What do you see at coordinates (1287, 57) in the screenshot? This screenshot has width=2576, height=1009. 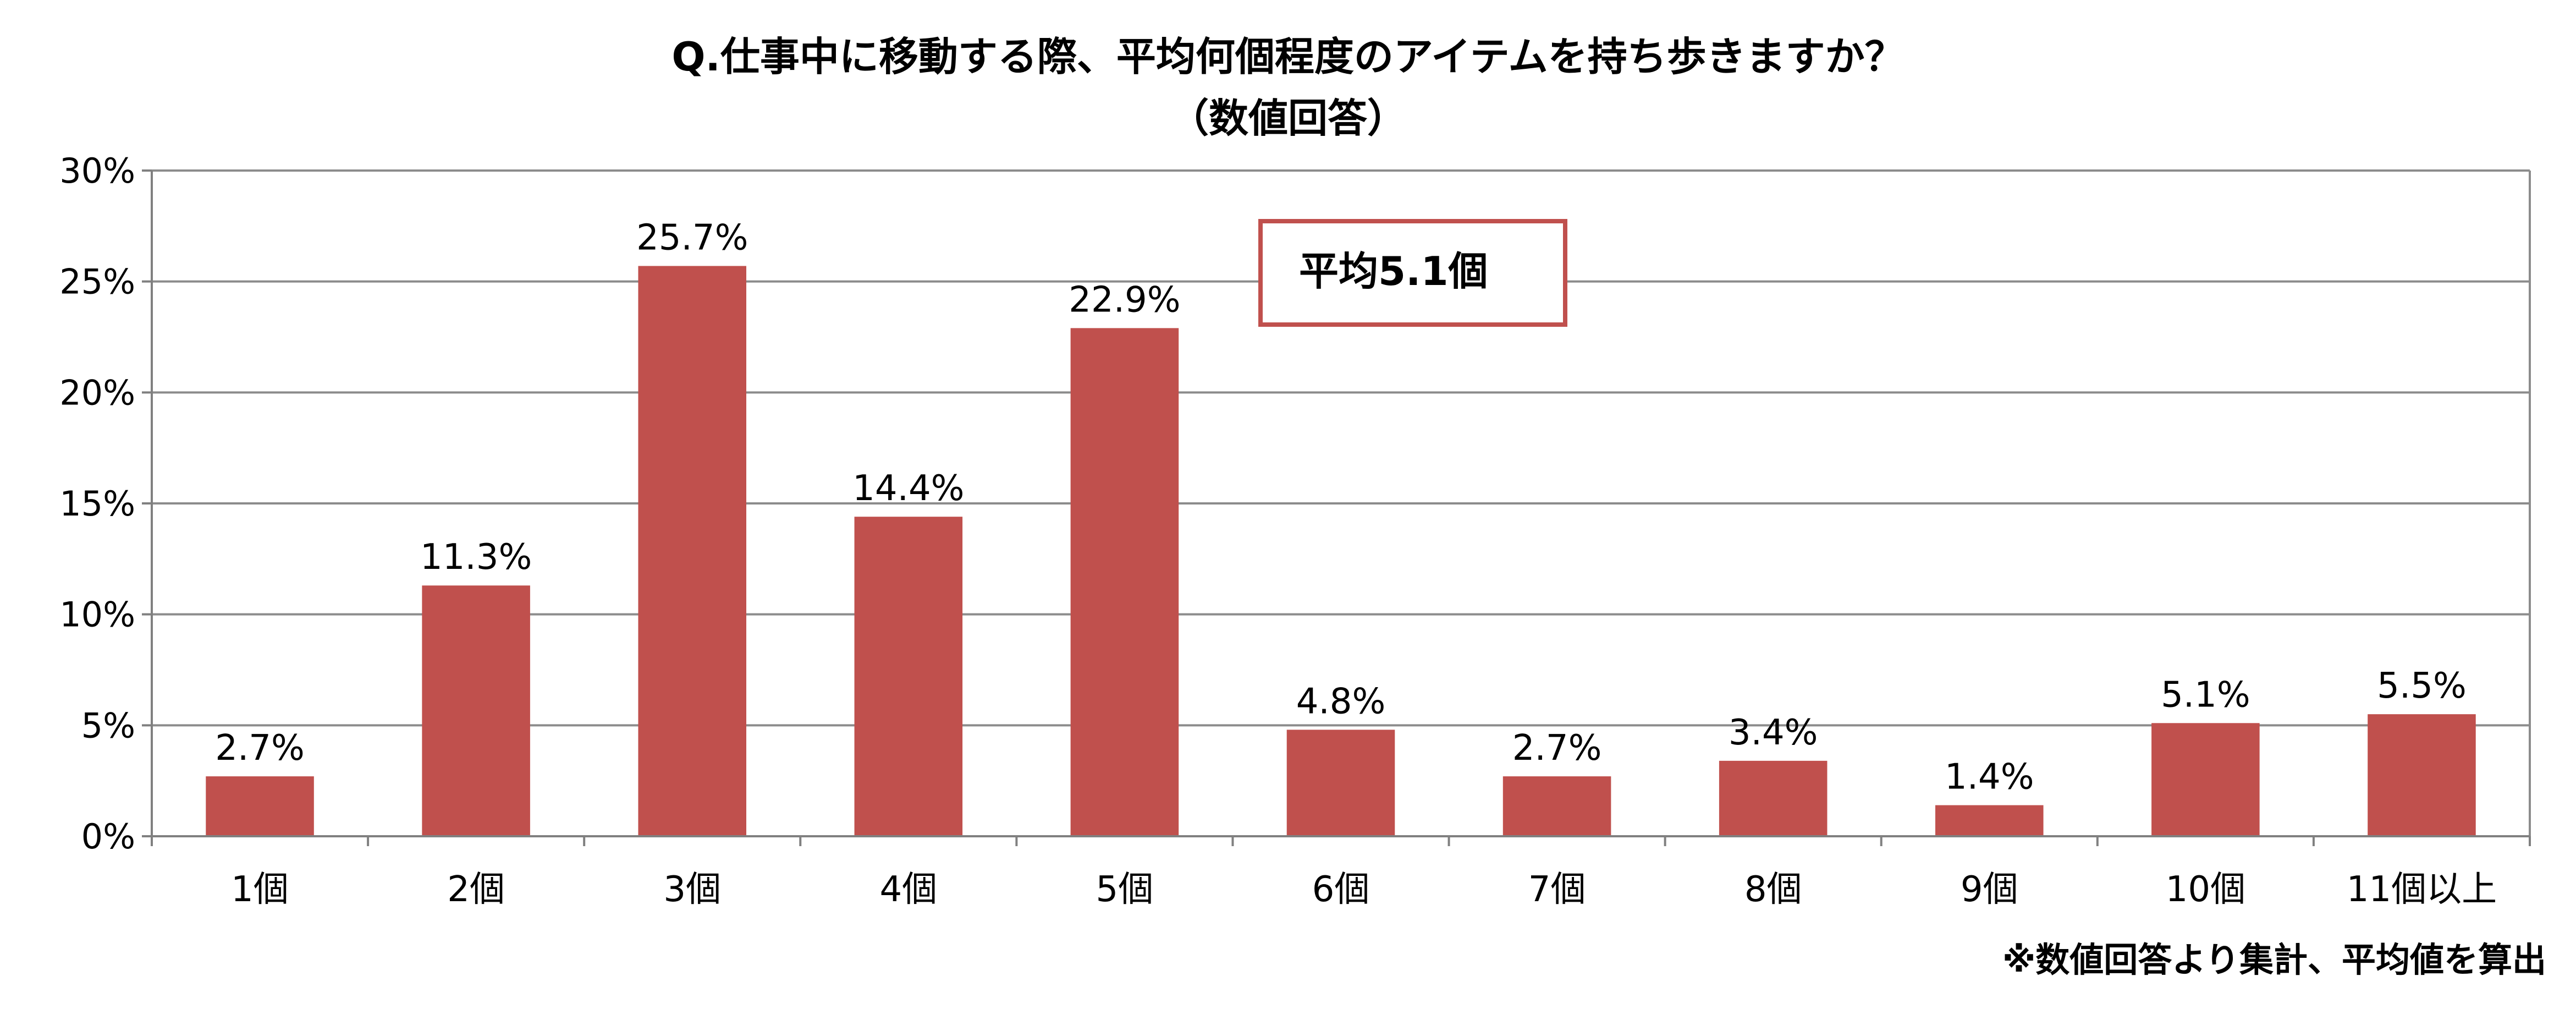 I see `chart-title: Q.仕事中に移動する際、平均何個程度のアイテムを持ち歩きますか？` at bounding box center [1287, 57].